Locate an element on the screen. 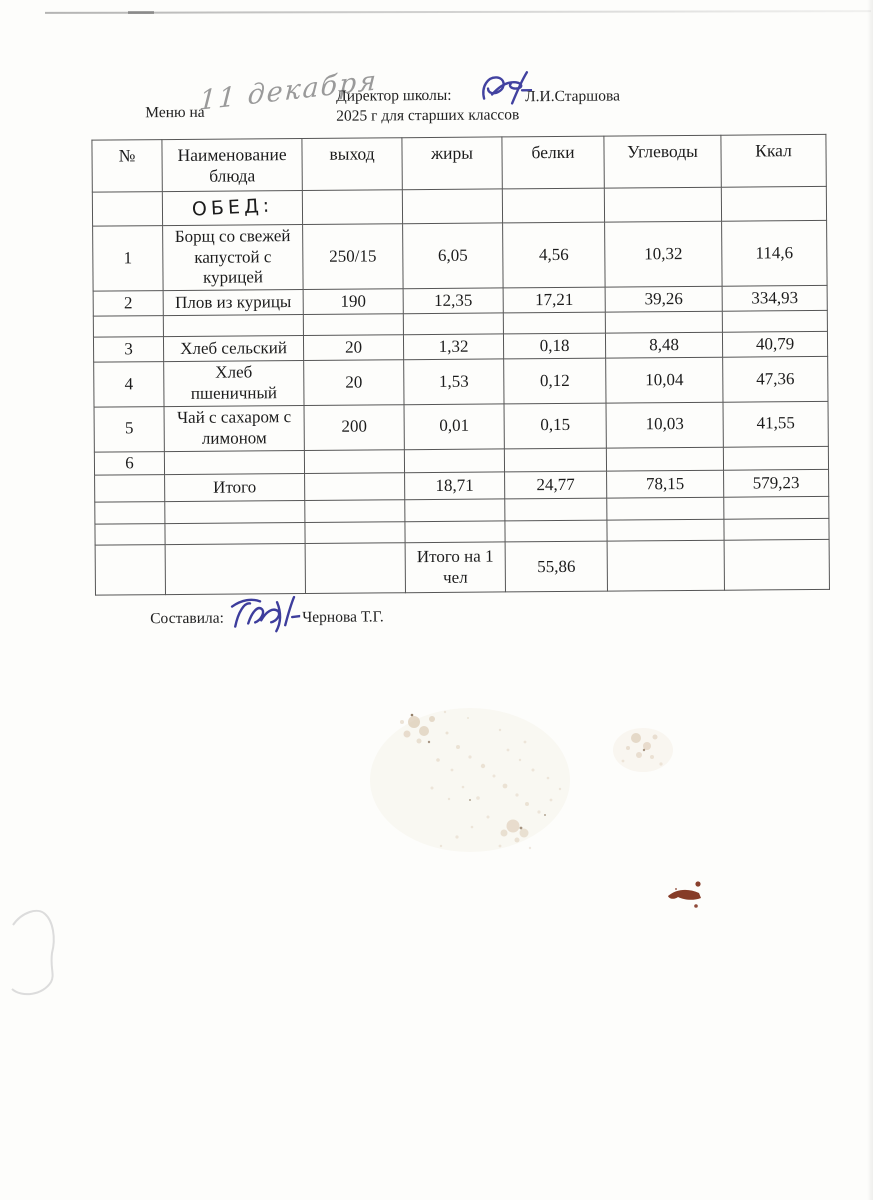 The width and height of the screenshot is (873, 1200). sauce-mark is located at coordinates (684, 894).